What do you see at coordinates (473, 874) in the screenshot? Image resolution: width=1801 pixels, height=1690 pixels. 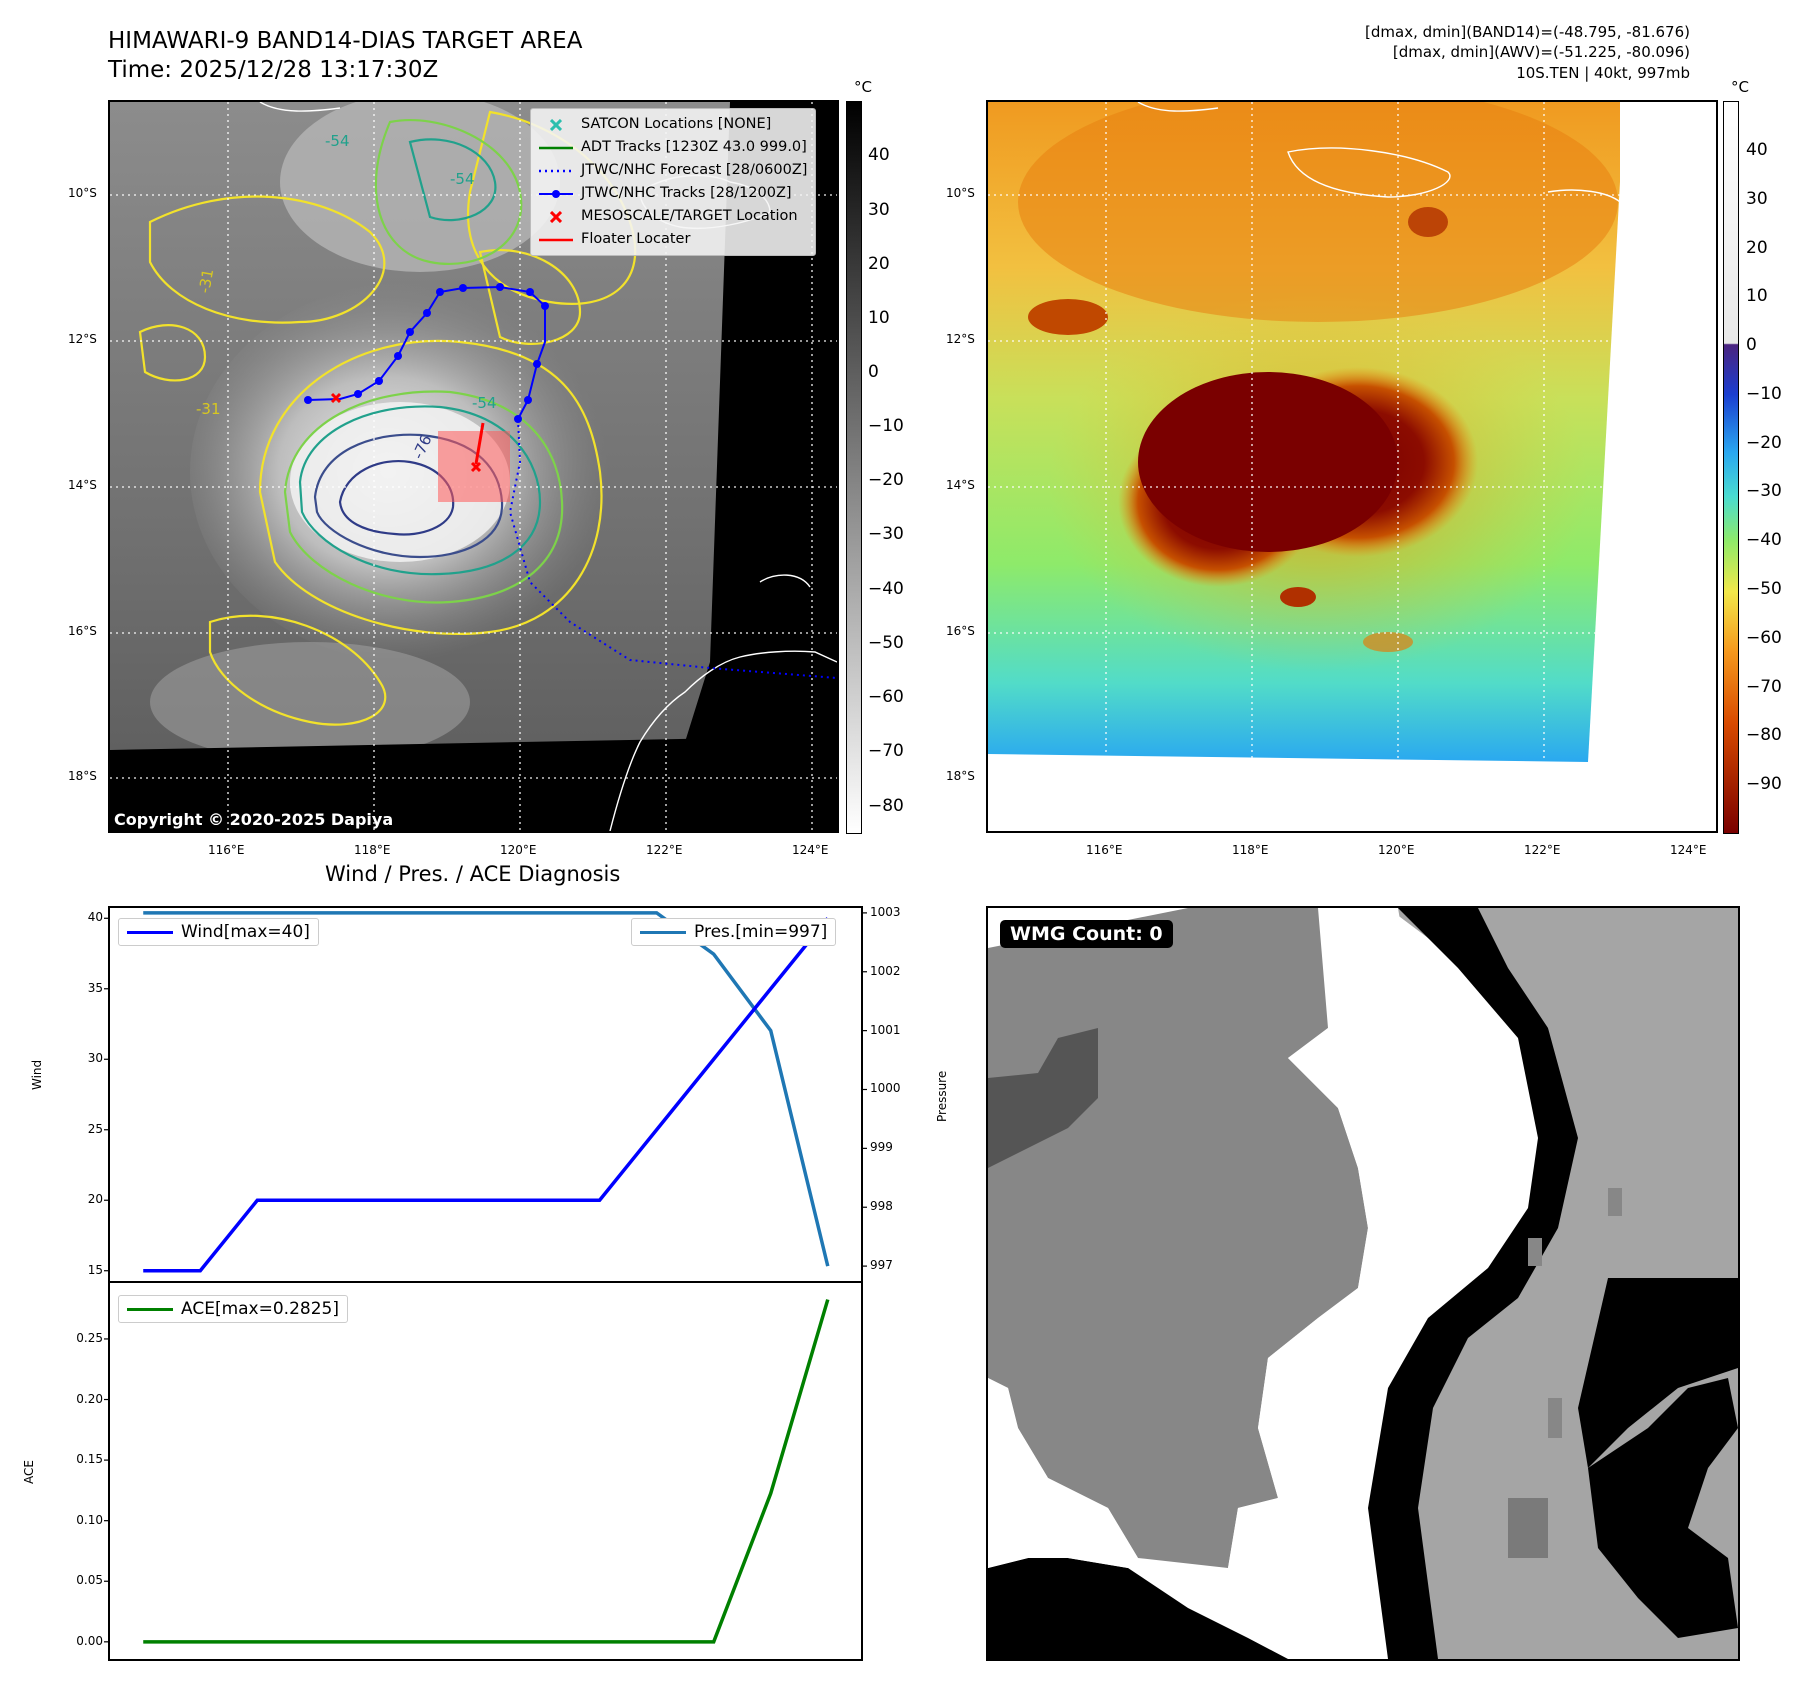 I see `diagnosis-chart-title: Wind / Pres. / ACE Diagnosis` at bounding box center [473, 874].